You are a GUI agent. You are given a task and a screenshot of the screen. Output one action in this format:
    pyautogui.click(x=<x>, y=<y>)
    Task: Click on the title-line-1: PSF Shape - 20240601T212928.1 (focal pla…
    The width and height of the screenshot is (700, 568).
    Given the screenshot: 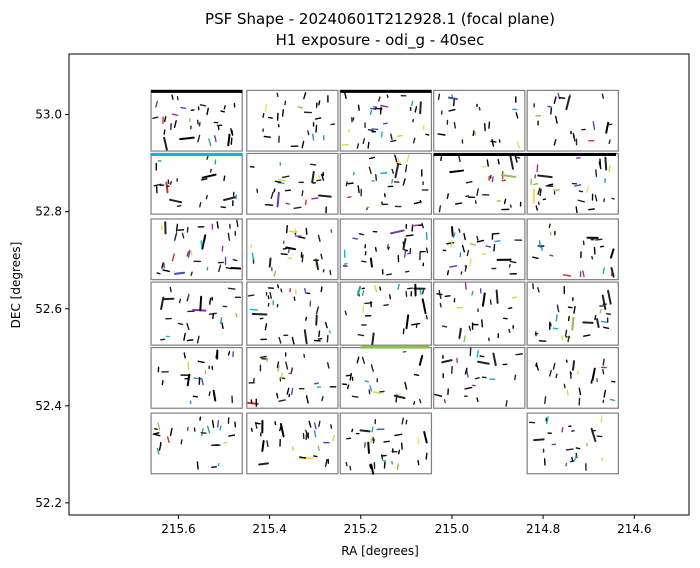 What is the action you would take?
    pyautogui.click(x=380, y=19)
    